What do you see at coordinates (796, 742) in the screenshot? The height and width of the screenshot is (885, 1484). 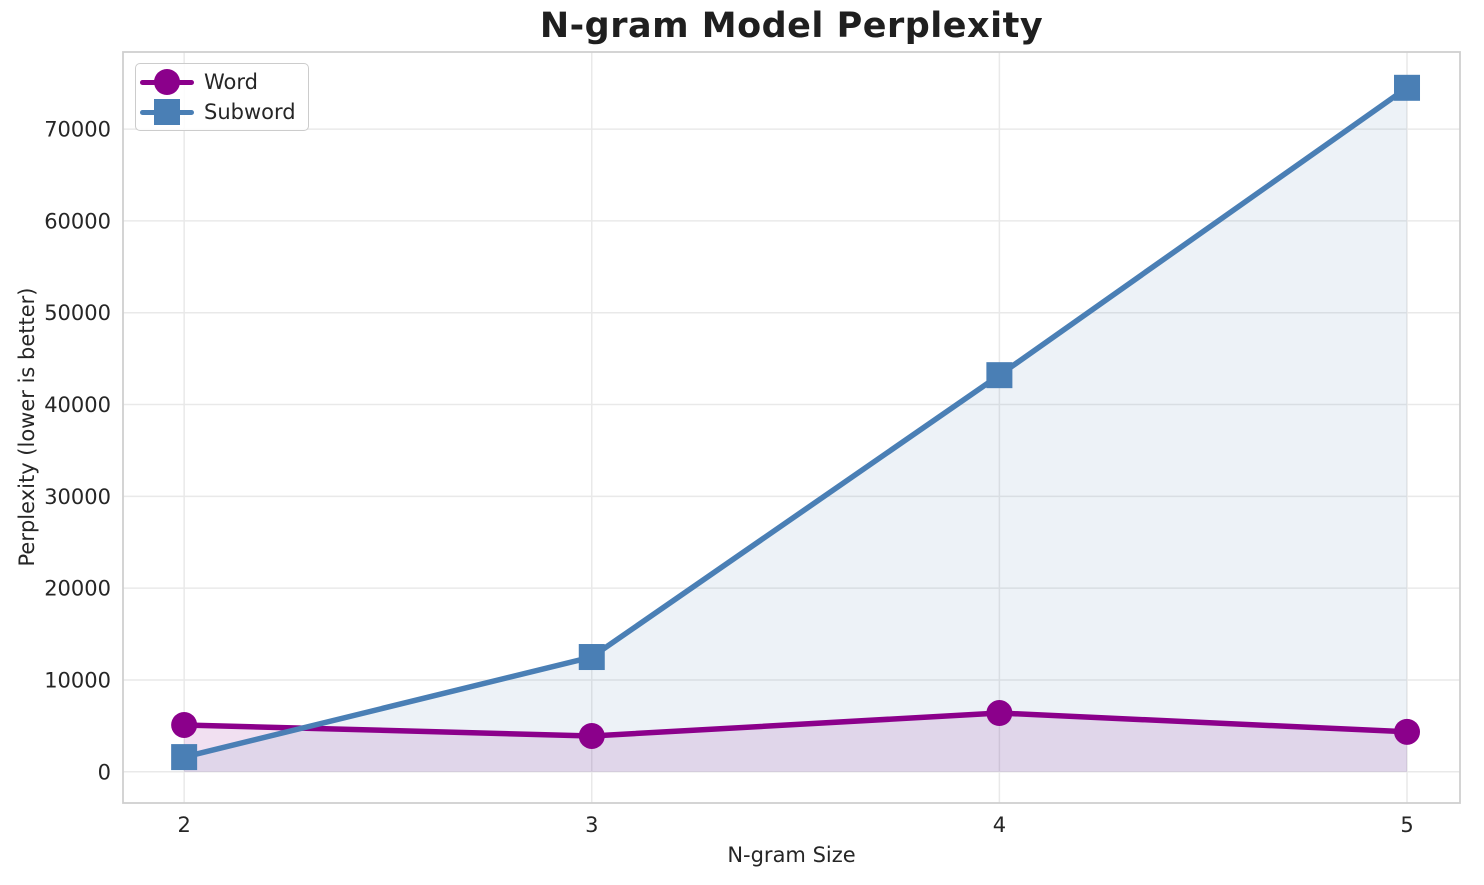 I see `area-fill-word` at bounding box center [796, 742].